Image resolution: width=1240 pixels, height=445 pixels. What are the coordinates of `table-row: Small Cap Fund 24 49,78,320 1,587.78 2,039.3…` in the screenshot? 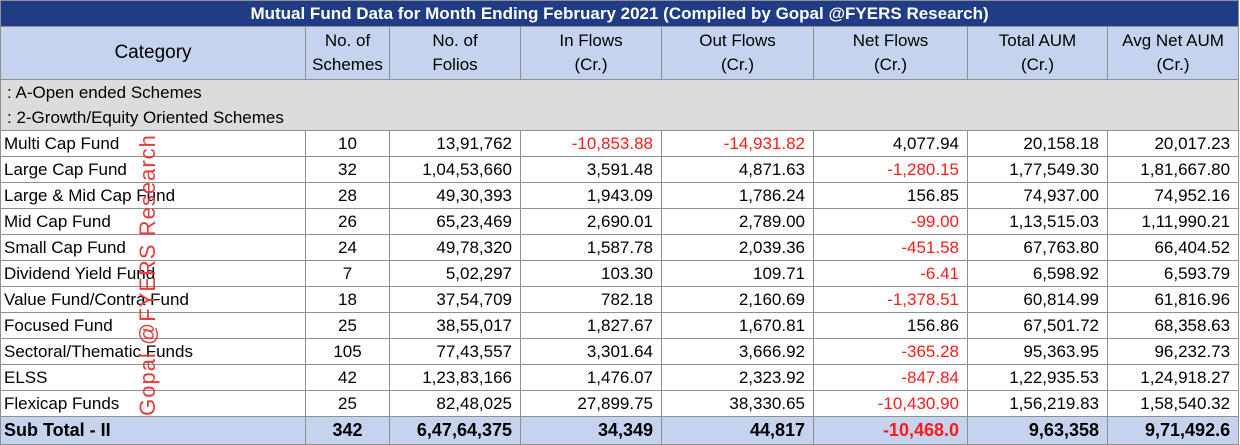 It's located at (620, 247).